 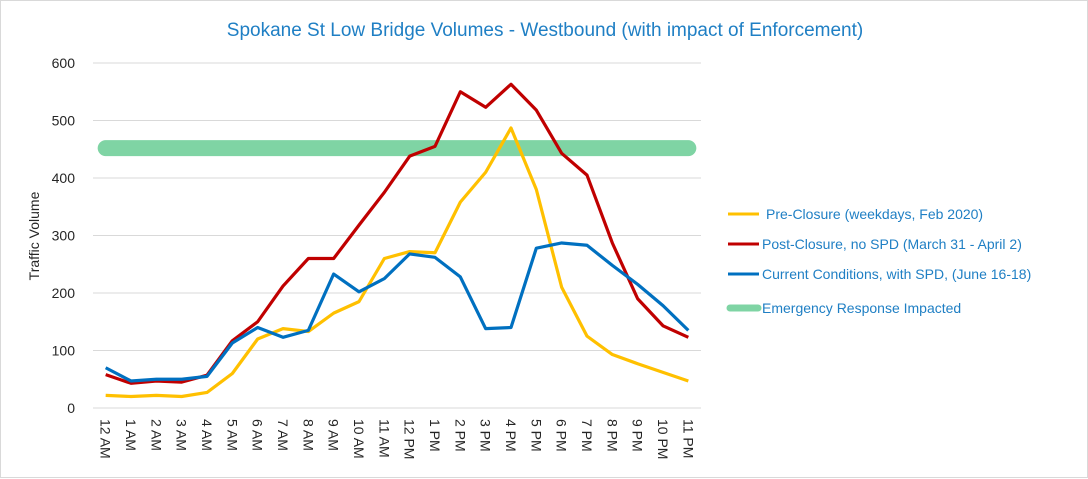 I want to click on y-tick-label: 300, so click(x=64, y=236).